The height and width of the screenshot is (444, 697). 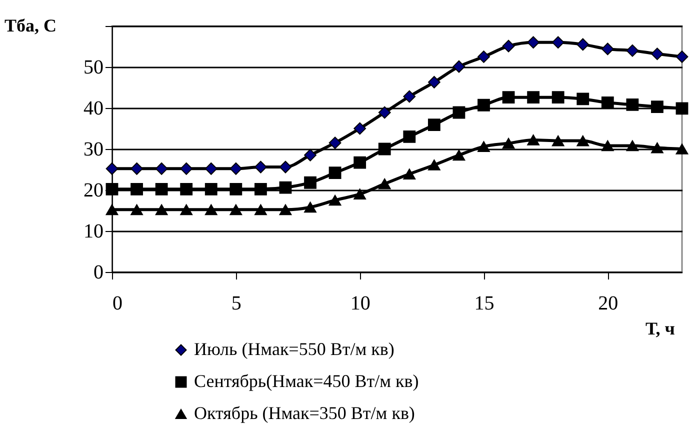 I want to click on y-tick-label: 30, so click(x=94, y=149).